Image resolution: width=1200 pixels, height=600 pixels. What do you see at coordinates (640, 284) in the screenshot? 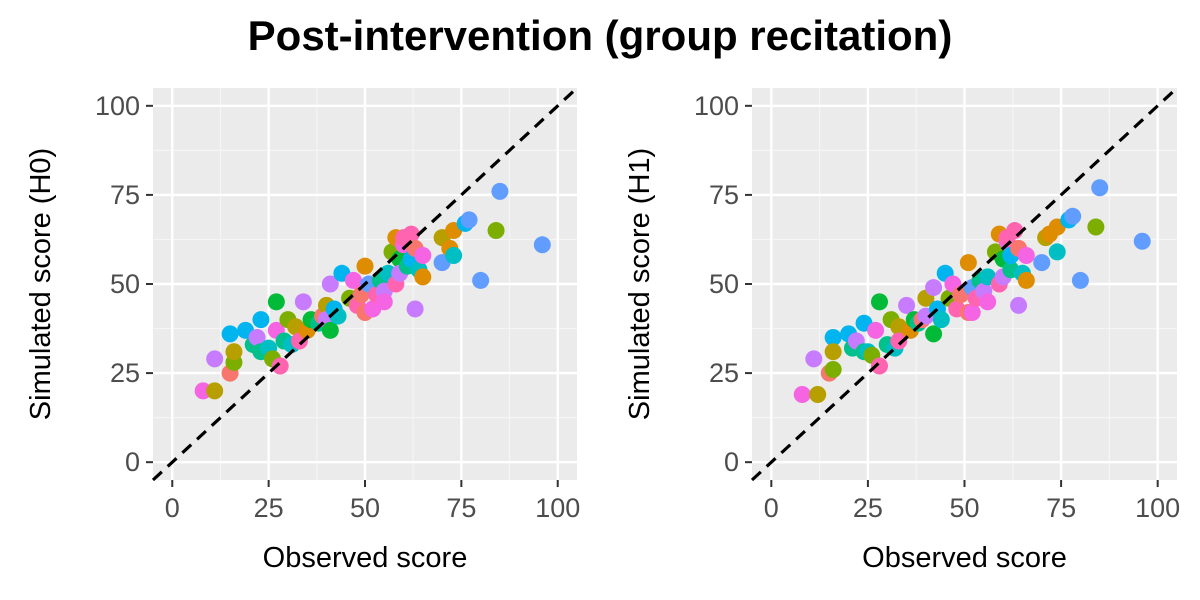
I see `y-axis-title: Simulated score (H1)` at bounding box center [640, 284].